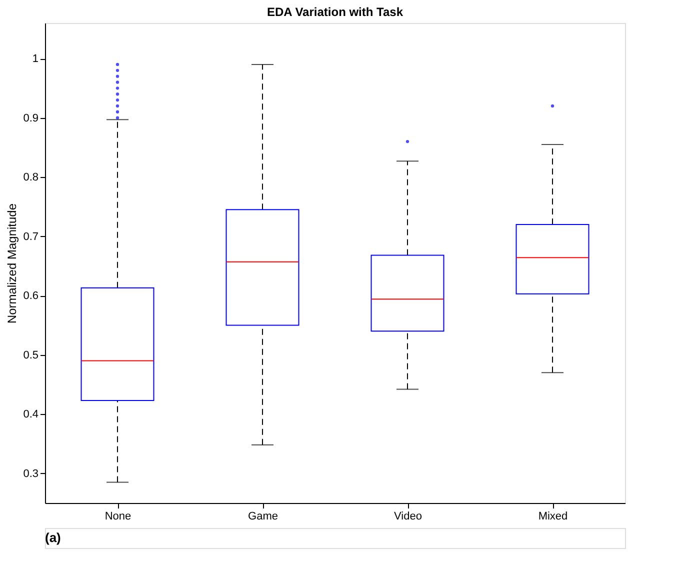 This screenshot has width=682, height=587. I want to click on x-tick-label: Game, so click(263, 516).